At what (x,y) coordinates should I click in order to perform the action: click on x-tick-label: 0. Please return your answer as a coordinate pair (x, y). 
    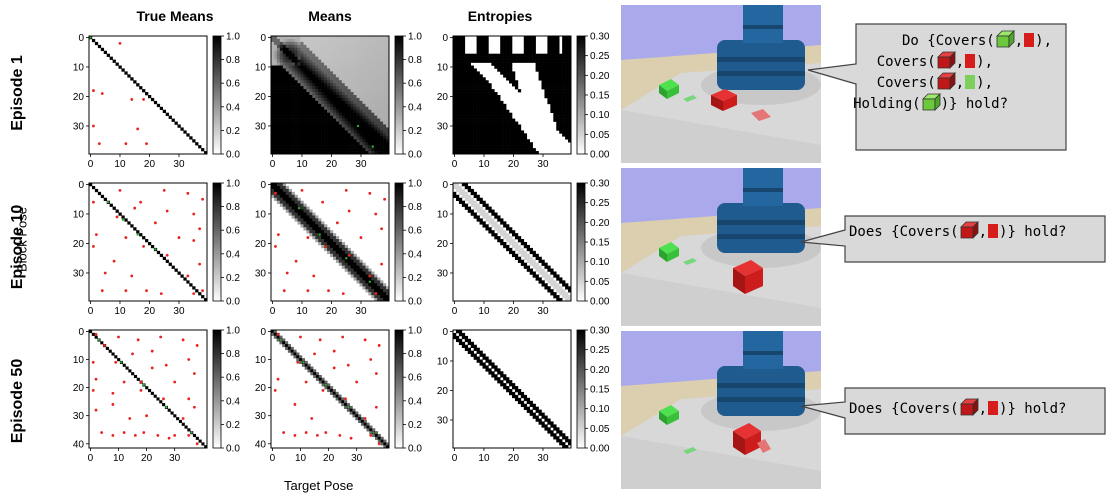
    Looking at the image, I should click on (273, 164).